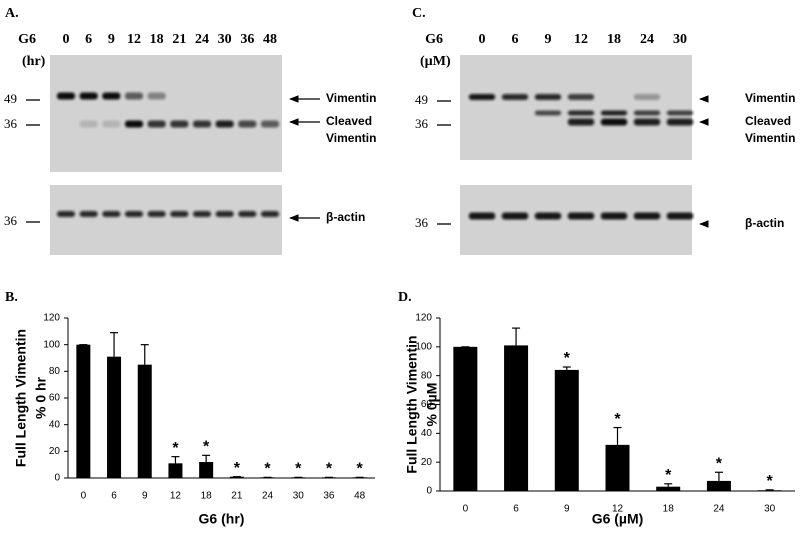 This screenshot has height=541, width=800. What do you see at coordinates (247, 39) in the screenshot?
I see `lane-label: 36` at bounding box center [247, 39].